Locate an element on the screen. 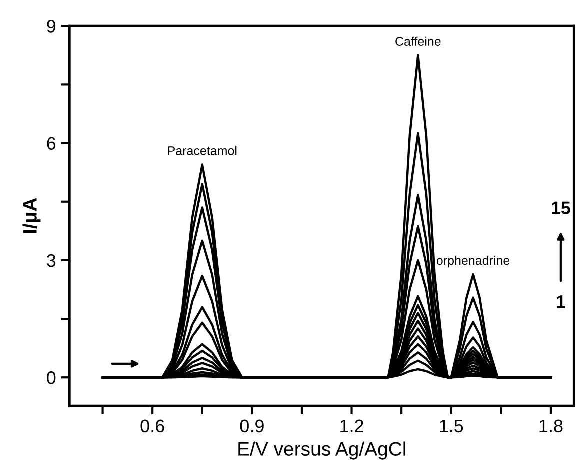  annotation: Paracetamol is located at coordinates (202, 151).